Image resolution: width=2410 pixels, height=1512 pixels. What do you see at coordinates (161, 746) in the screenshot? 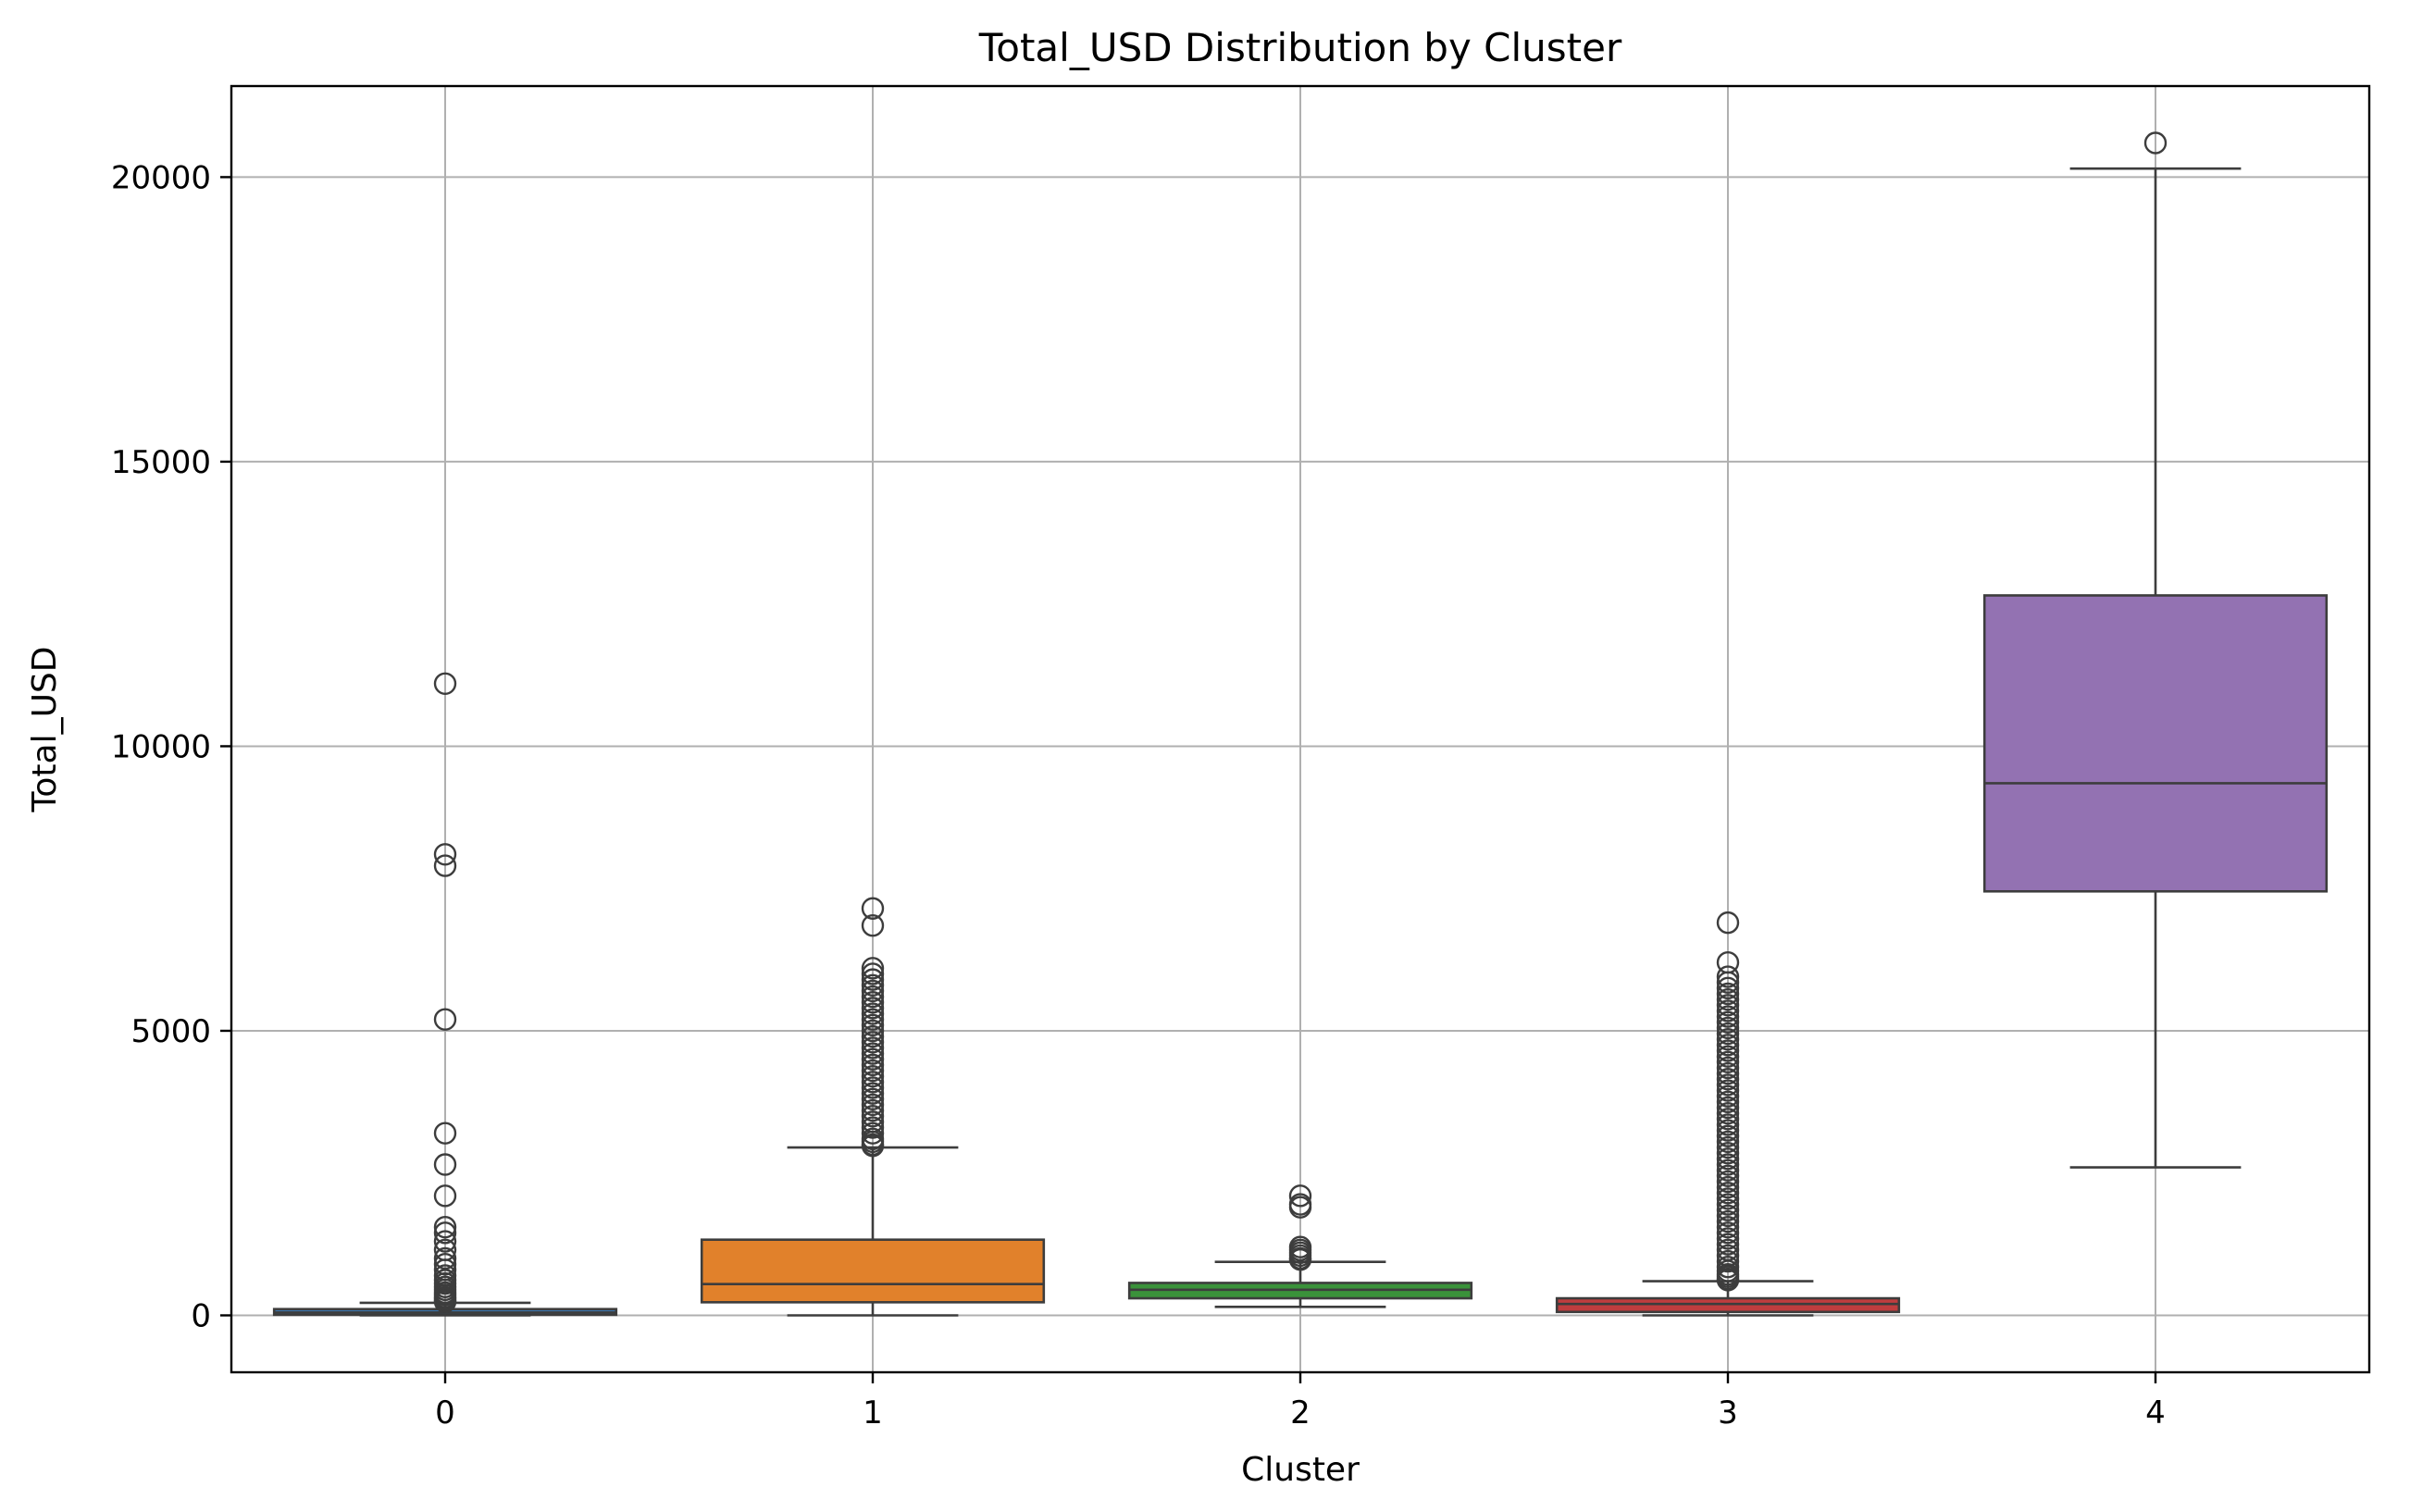
I see `y-tick-label: 10000` at bounding box center [161, 746].